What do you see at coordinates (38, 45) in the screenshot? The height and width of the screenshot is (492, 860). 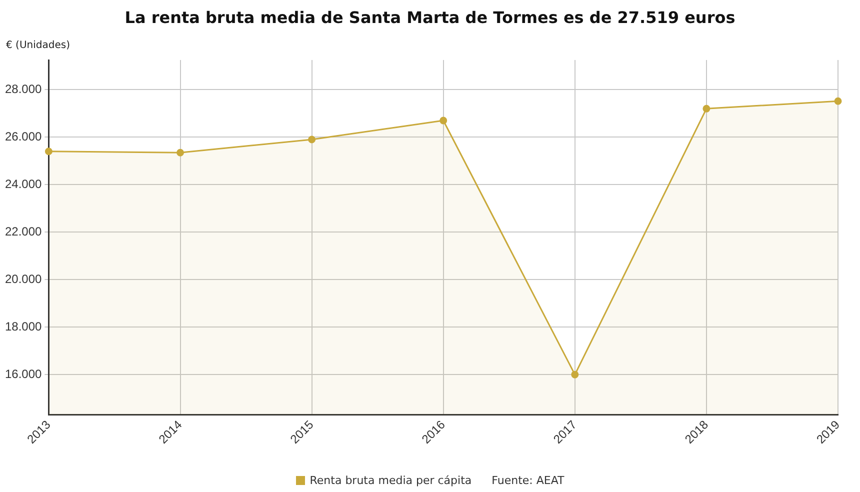 I see `y-axis-title: € (Unidades)` at bounding box center [38, 45].